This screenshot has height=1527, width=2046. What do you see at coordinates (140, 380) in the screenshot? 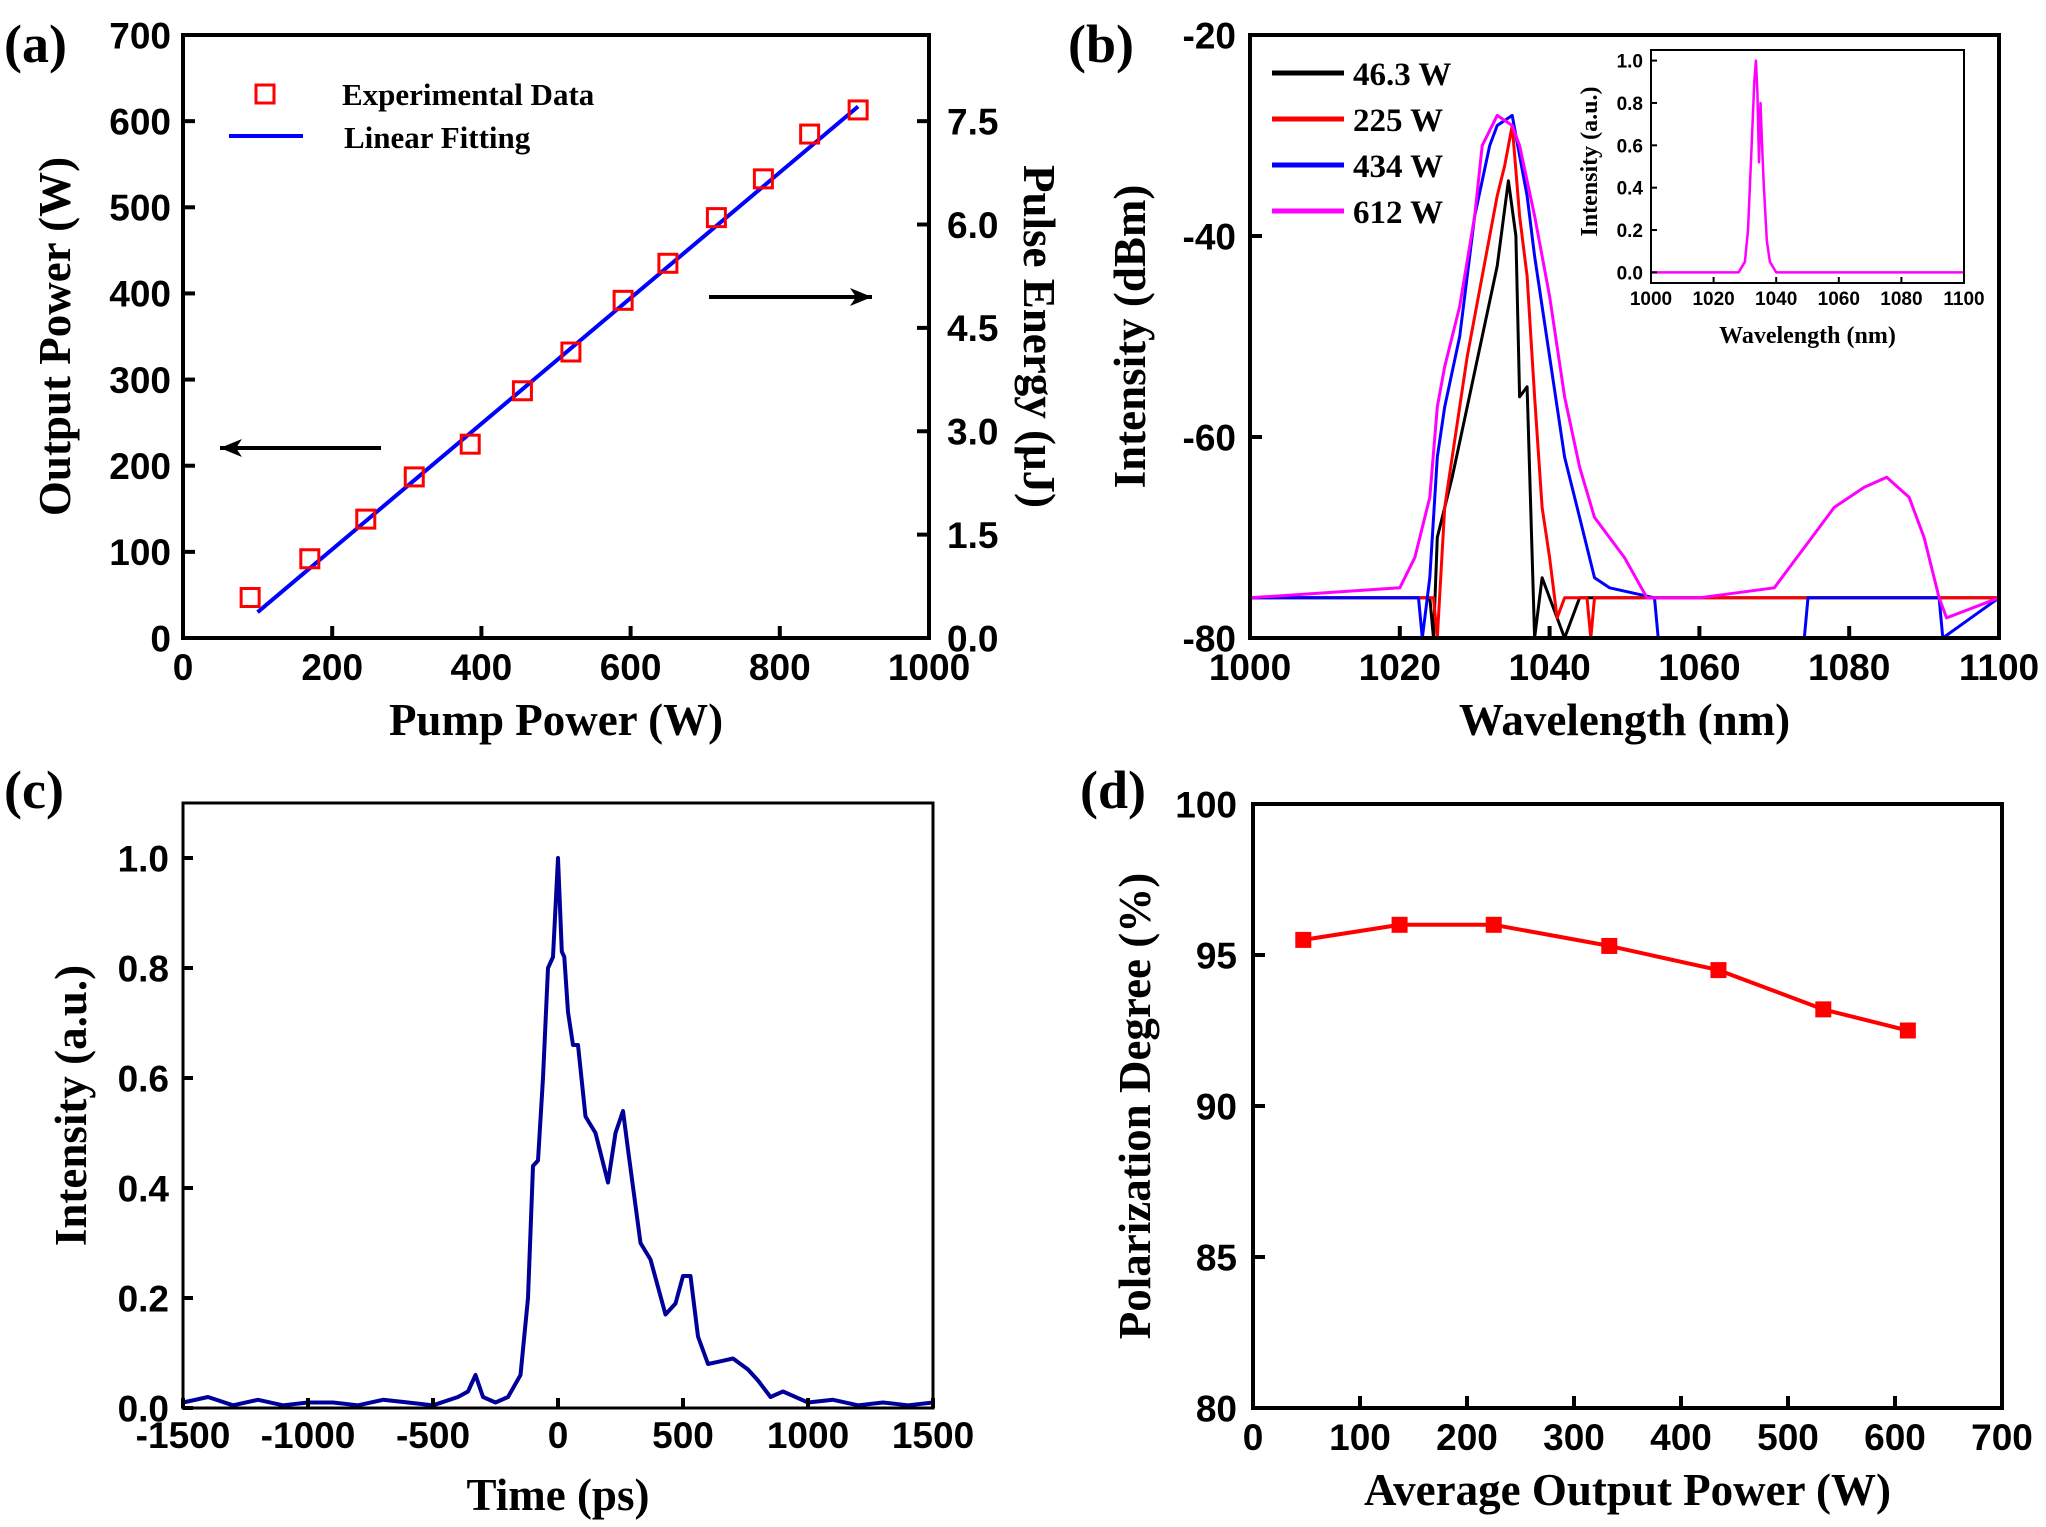
I see `y-tick-label: 300` at bounding box center [140, 380].